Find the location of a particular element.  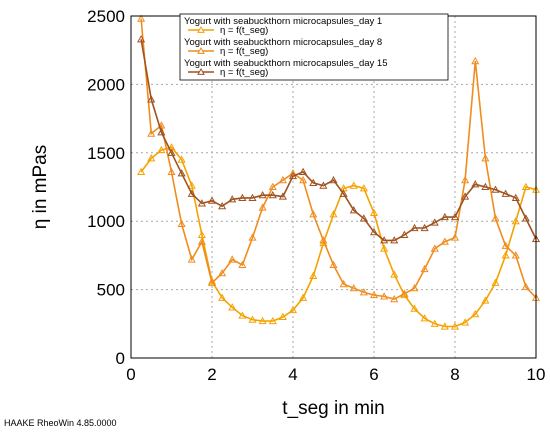

x-tick-labels: 0 2 4 6 8 10 is located at coordinates (335, 374).